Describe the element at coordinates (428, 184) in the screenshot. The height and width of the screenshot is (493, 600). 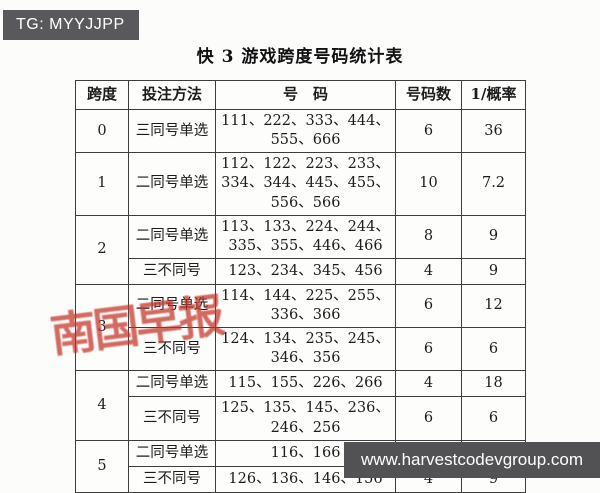
I see `count-cell: 10` at that location.